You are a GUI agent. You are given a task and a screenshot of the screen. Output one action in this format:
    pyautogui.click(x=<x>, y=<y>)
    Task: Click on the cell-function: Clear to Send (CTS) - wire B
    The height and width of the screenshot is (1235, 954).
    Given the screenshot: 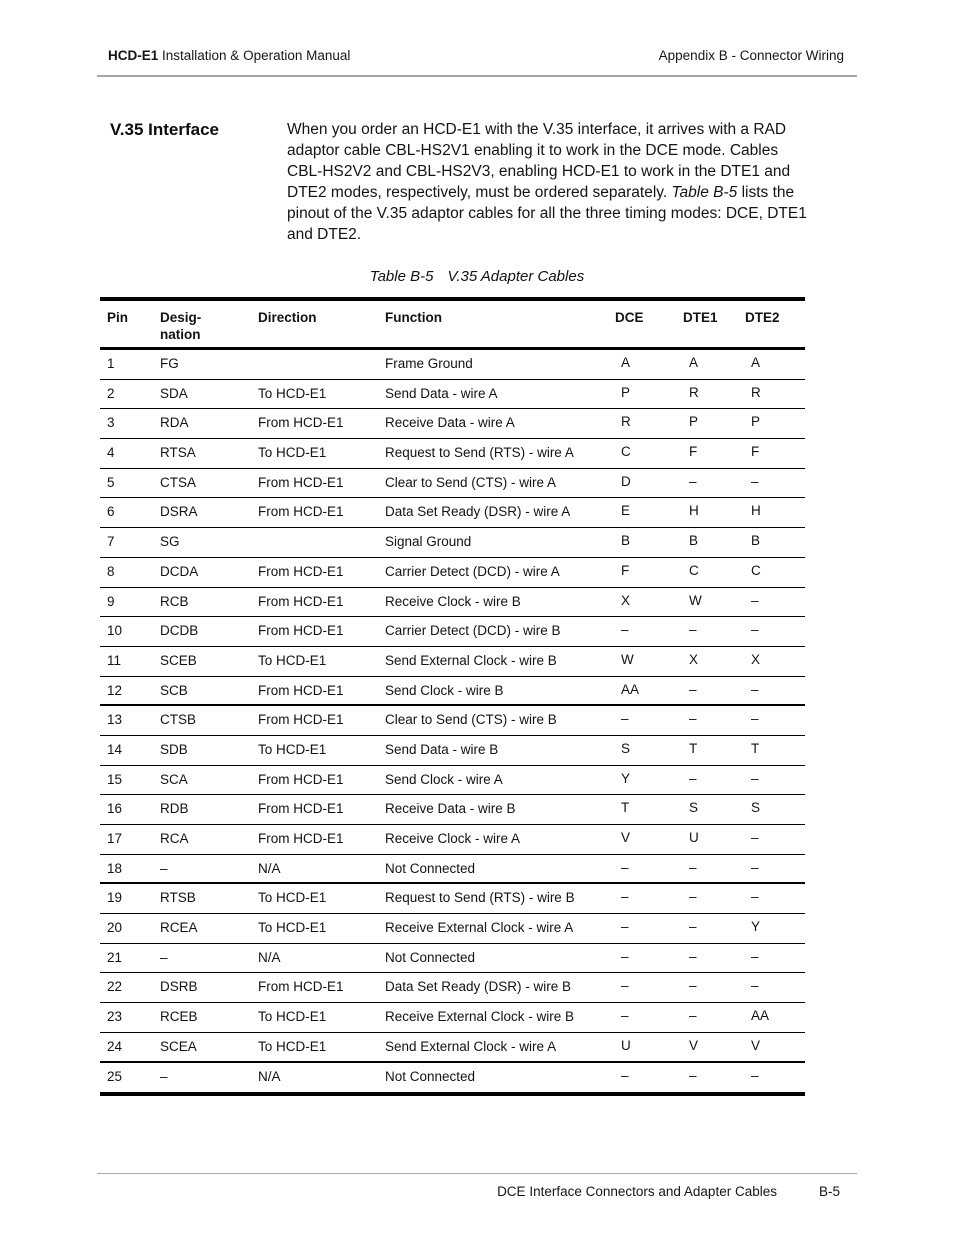 What is the action you would take?
    pyautogui.click(x=471, y=720)
    